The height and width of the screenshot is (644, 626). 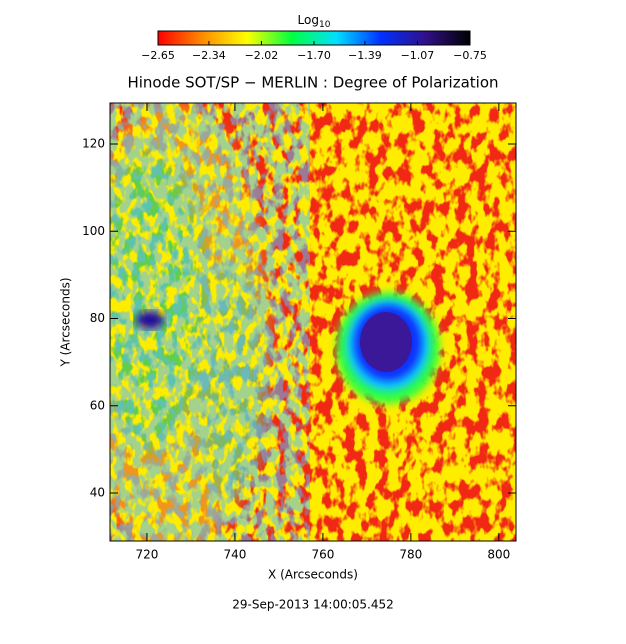 What do you see at coordinates (262, 55) in the screenshot?
I see `colorbar-tick-label: −2.02` at bounding box center [262, 55].